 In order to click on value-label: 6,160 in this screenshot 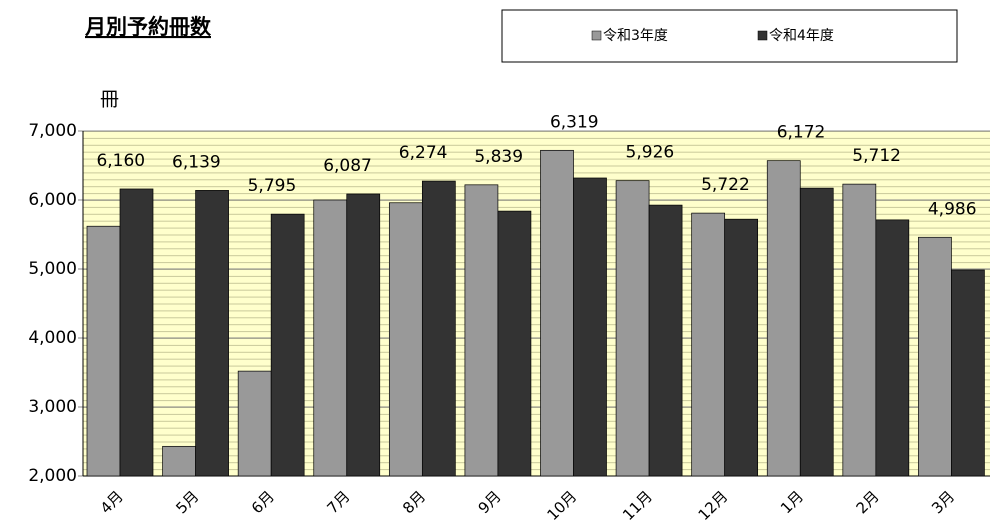, I will do `click(120, 161)`.